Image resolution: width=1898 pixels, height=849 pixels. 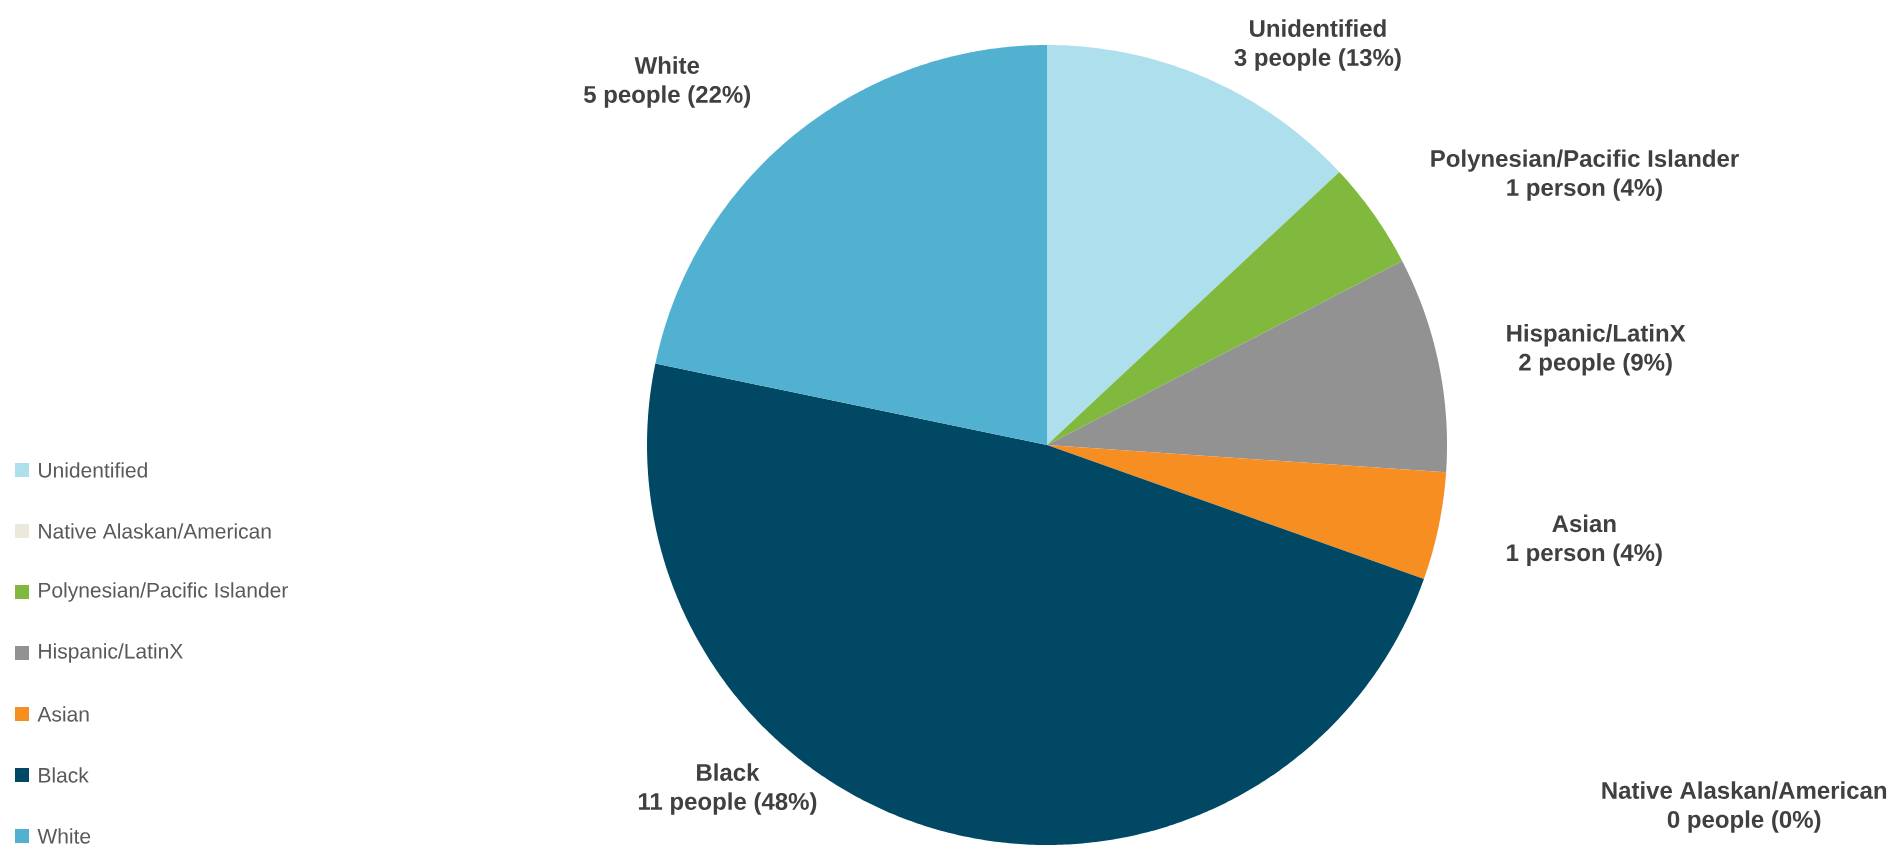 What do you see at coordinates (1585, 160) in the screenshot?
I see `slice-label: Polynesian/Pacific Islander` at bounding box center [1585, 160].